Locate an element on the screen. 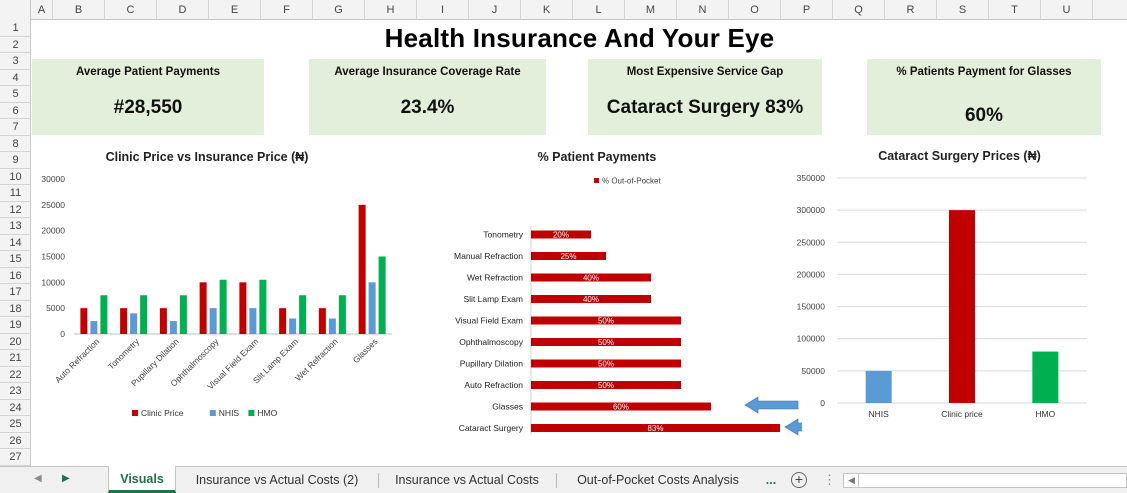 The height and width of the screenshot is (493, 1127). cataract-callout-arrow-icon is located at coordinates (793, 427).